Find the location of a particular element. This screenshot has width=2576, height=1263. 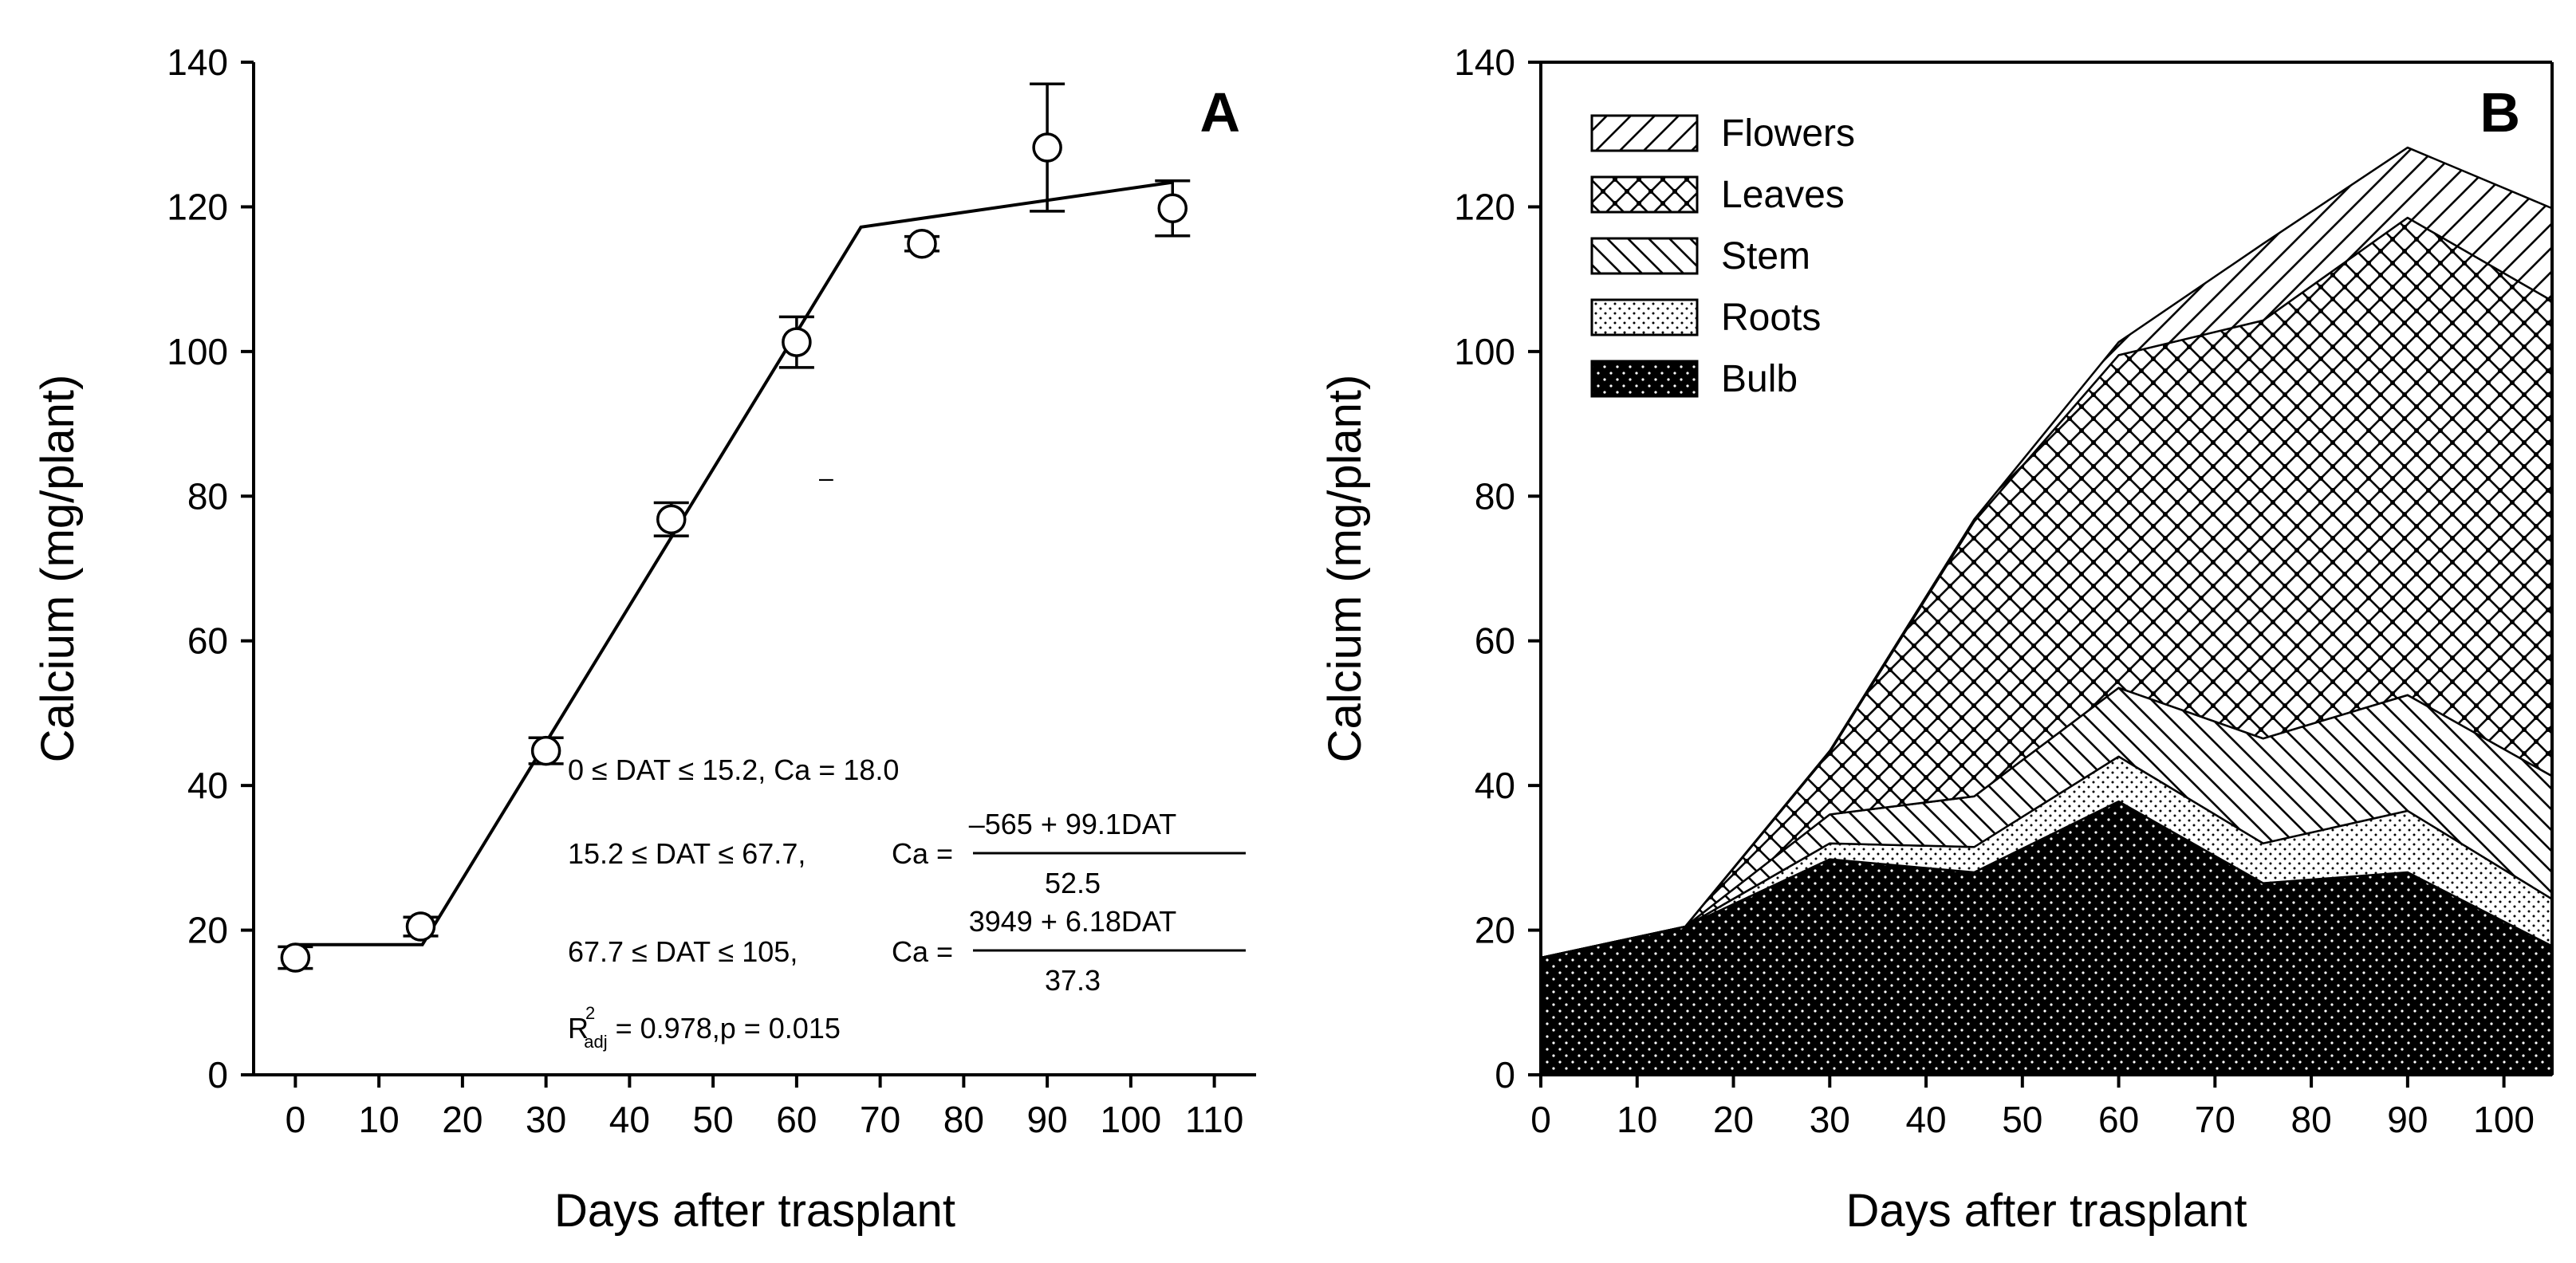

b-x-tick-label: 70 is located at coordinates (2215, 1119).